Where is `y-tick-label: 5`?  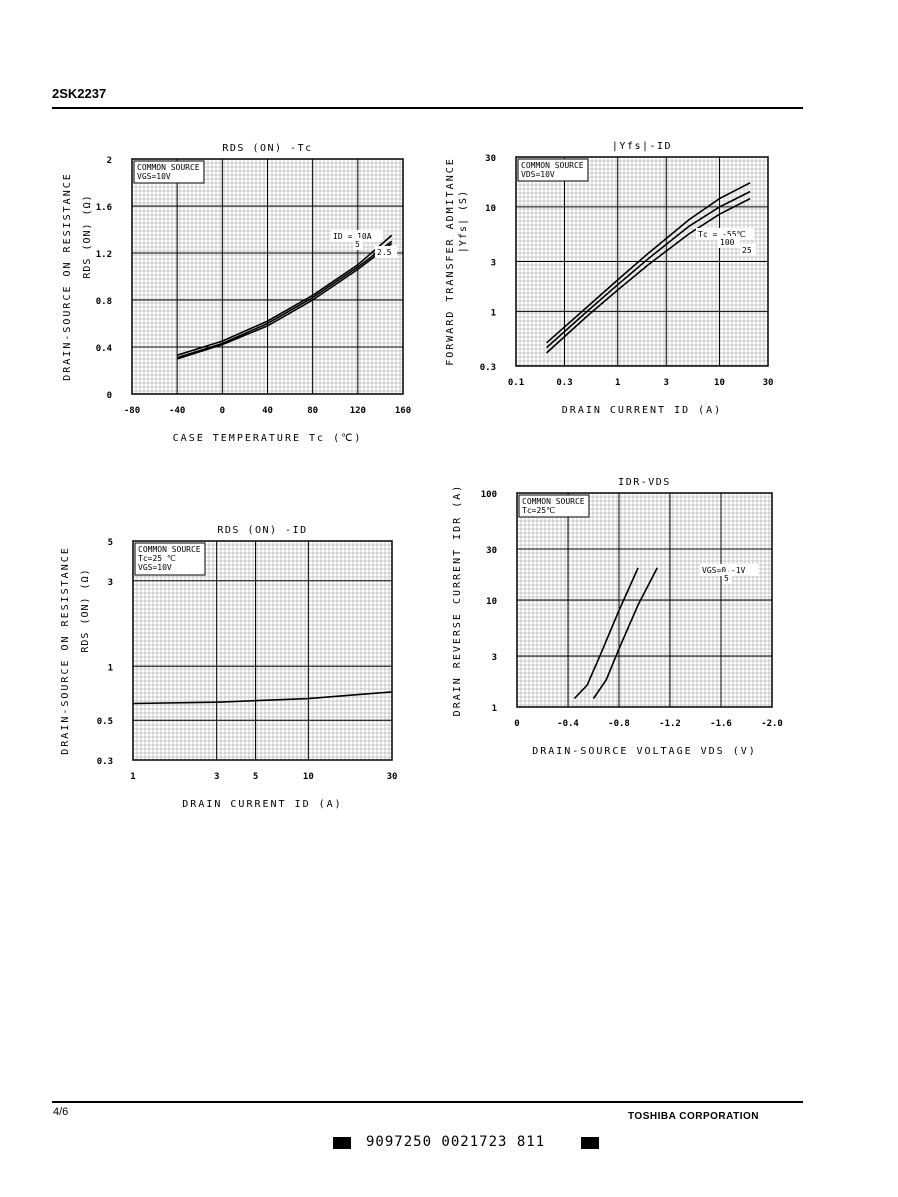
y-tick-label: 5 is located at coordinates (110, 543).